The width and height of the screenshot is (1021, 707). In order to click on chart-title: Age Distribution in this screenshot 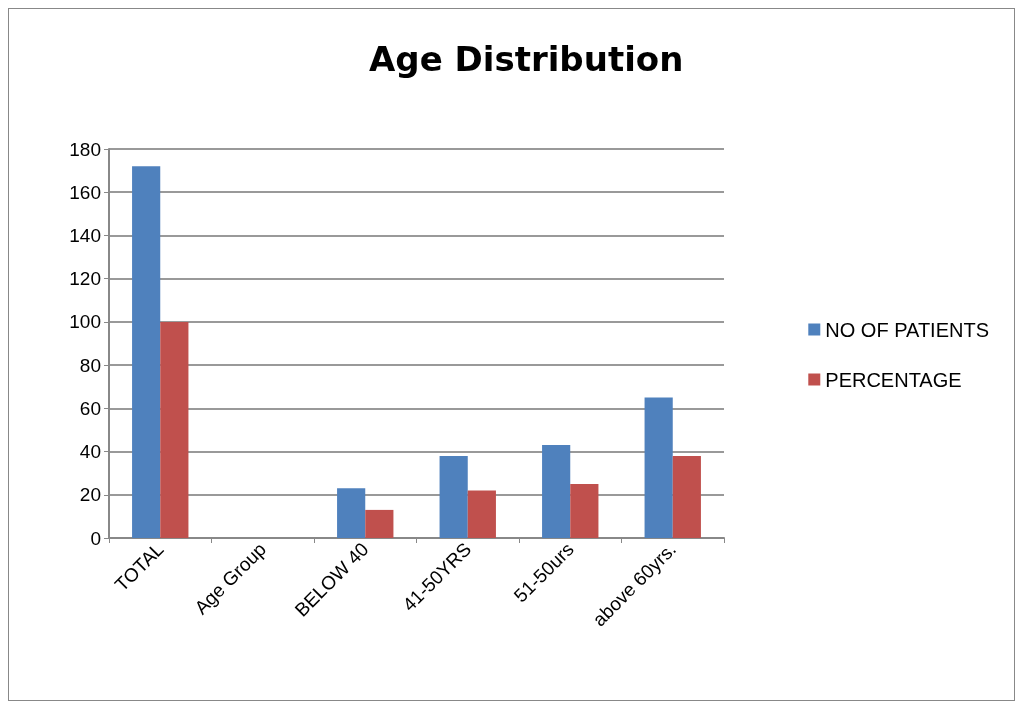, I will do `click(526, 59)`.